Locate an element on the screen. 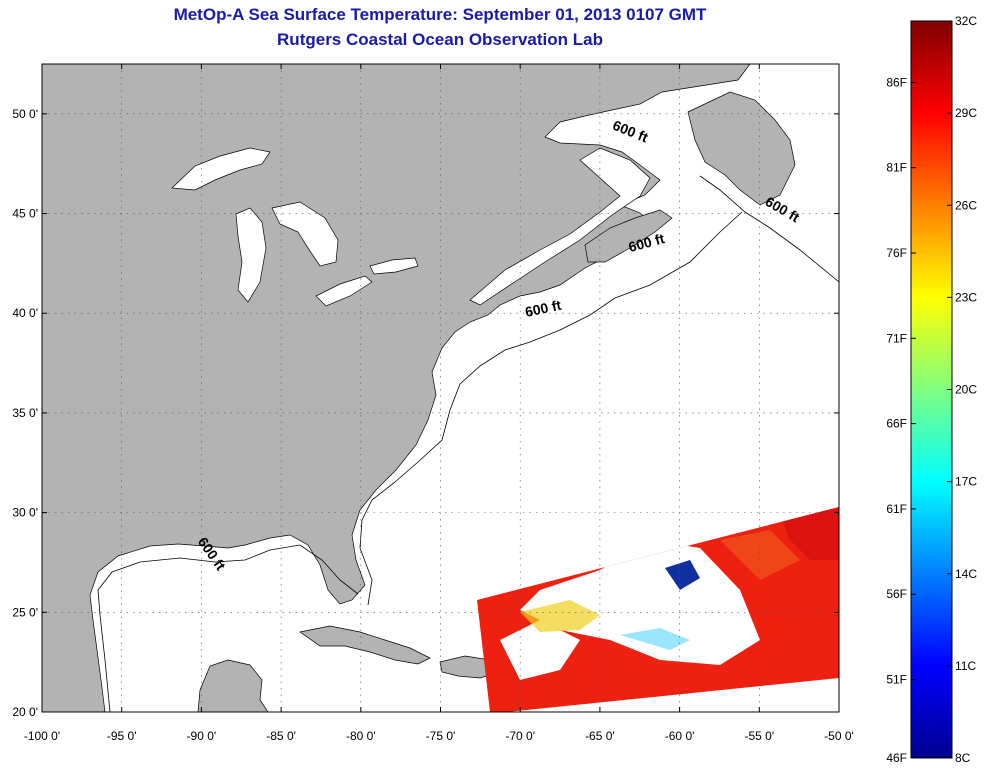 This screenshot has height=770, width=984. lon-tick-label: -90 0' is located at coordinates (202, 736).